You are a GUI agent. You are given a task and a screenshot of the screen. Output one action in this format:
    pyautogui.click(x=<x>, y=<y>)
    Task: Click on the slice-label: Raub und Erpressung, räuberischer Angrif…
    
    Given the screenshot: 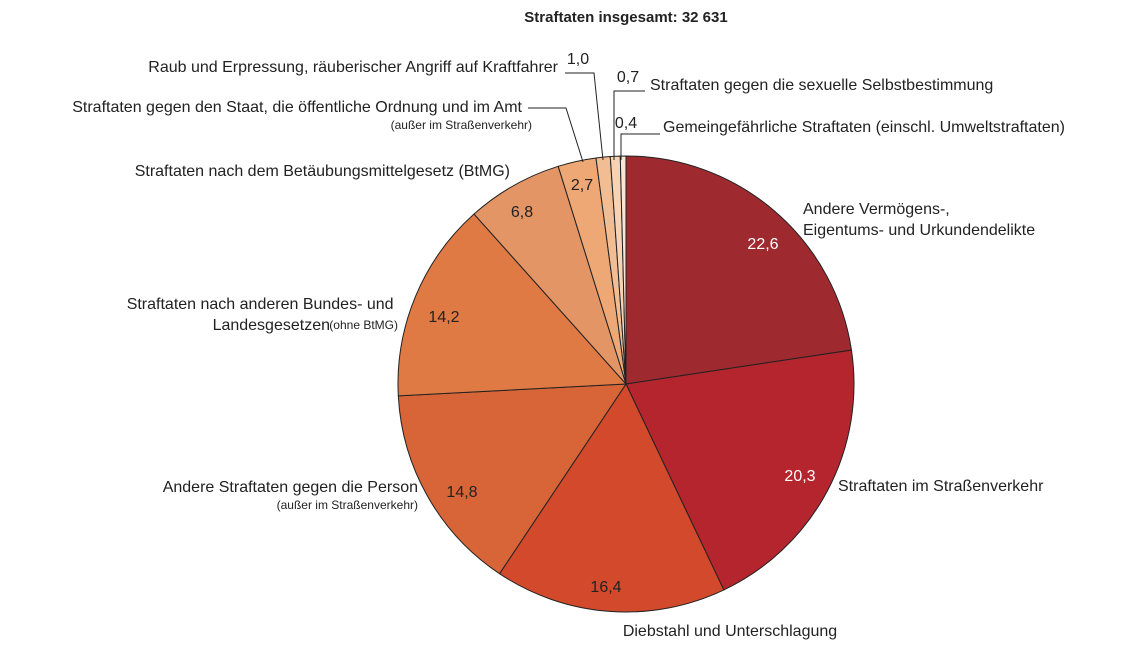 What is the action you would take?
    pyautogui.click(x=353, y=67)
    